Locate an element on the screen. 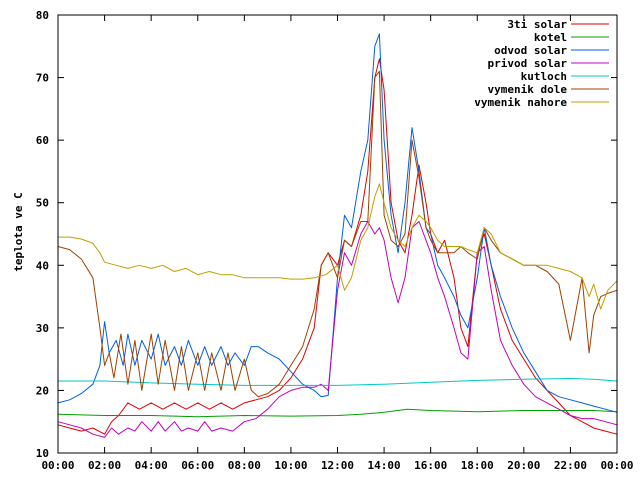  x-tick-label: 20:00 is located at coordinates (523, 465).